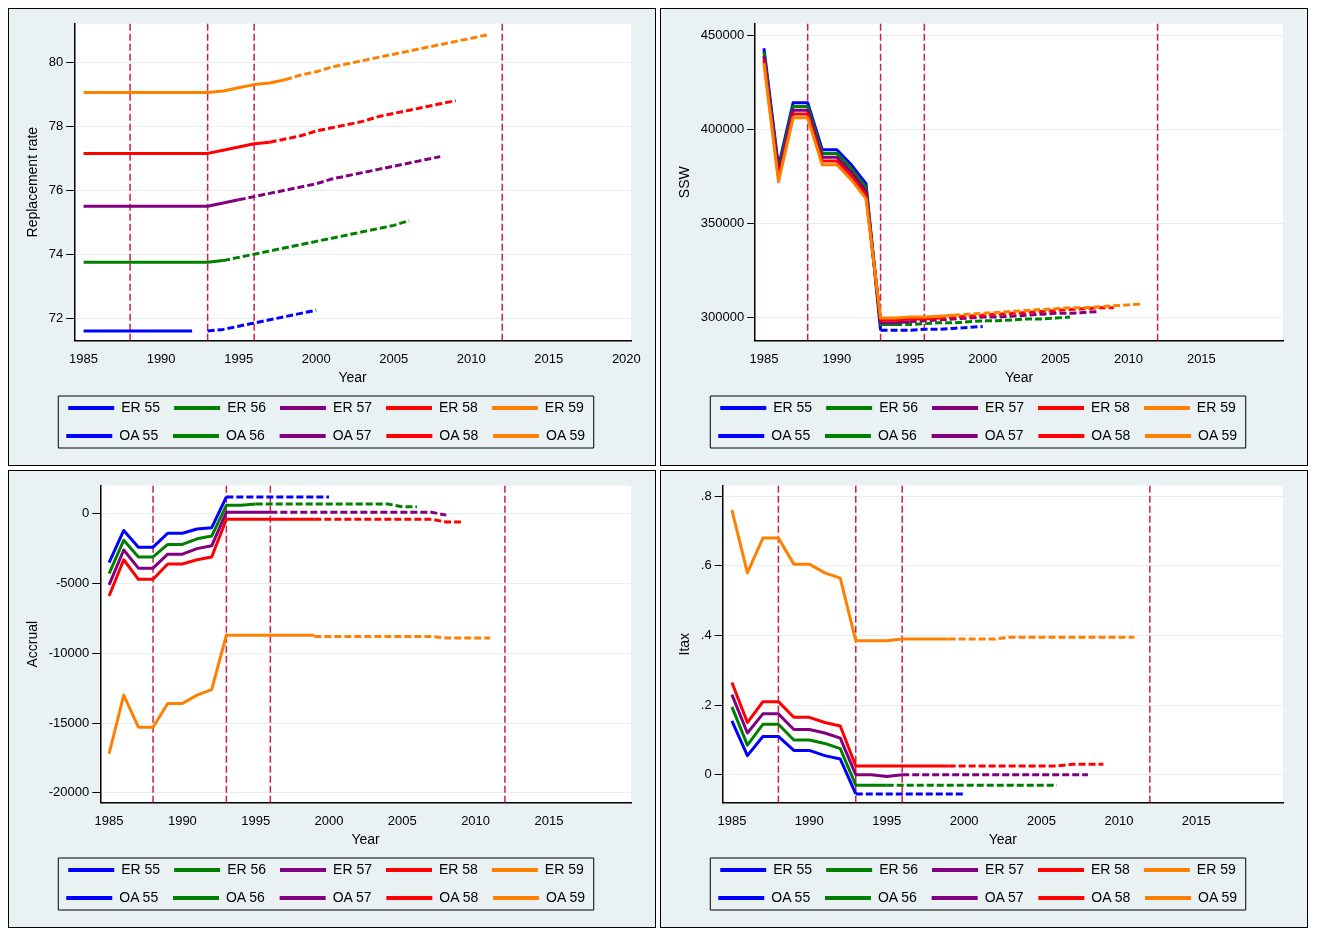  What do you see at coordinates (32, 644) in the screenshot?
I see `y-axis-title: Accrual` at bounding box center [32, 644].